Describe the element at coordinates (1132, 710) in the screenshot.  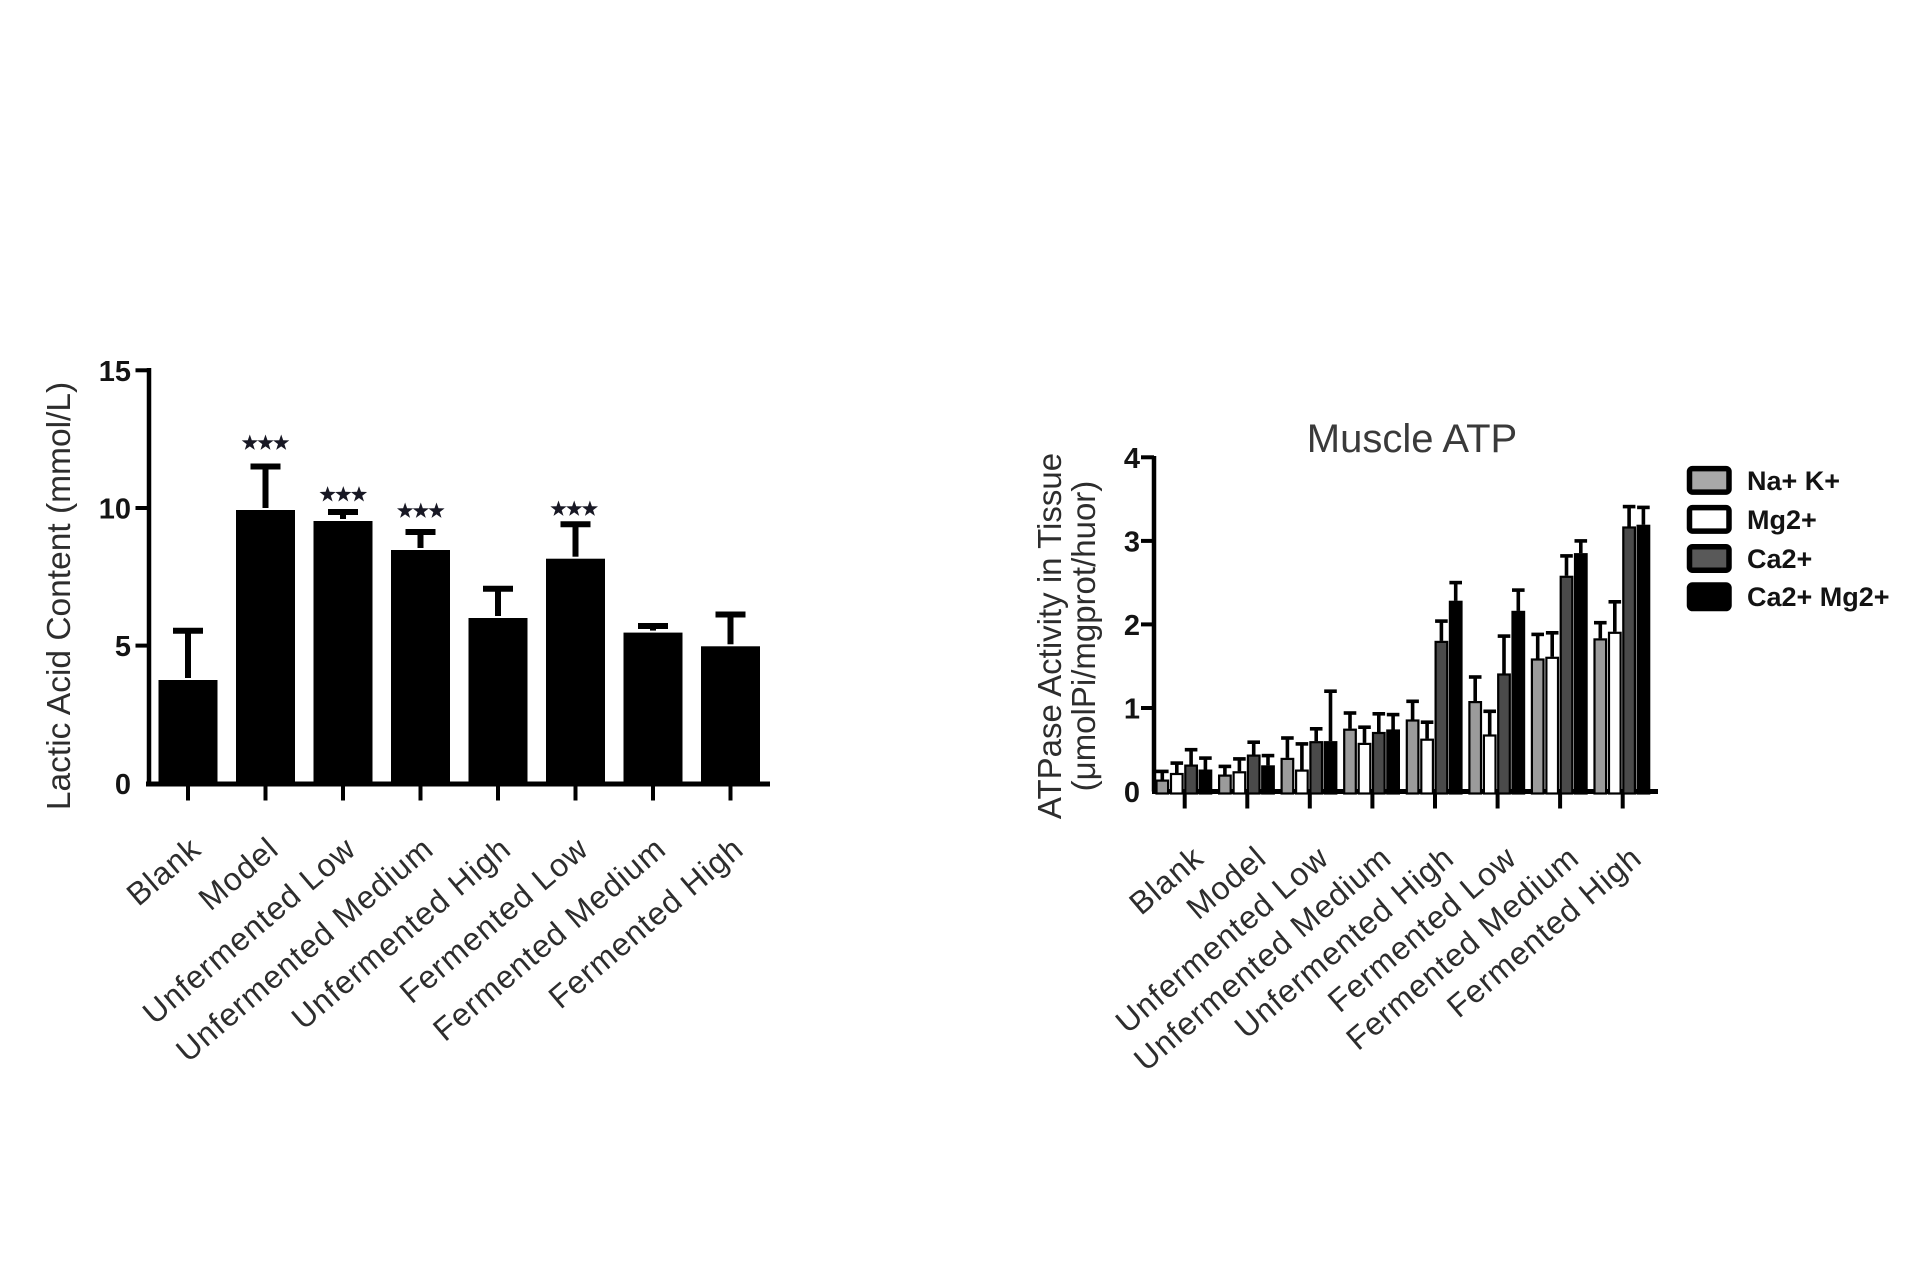
I see `svg-text: 1` at that location.